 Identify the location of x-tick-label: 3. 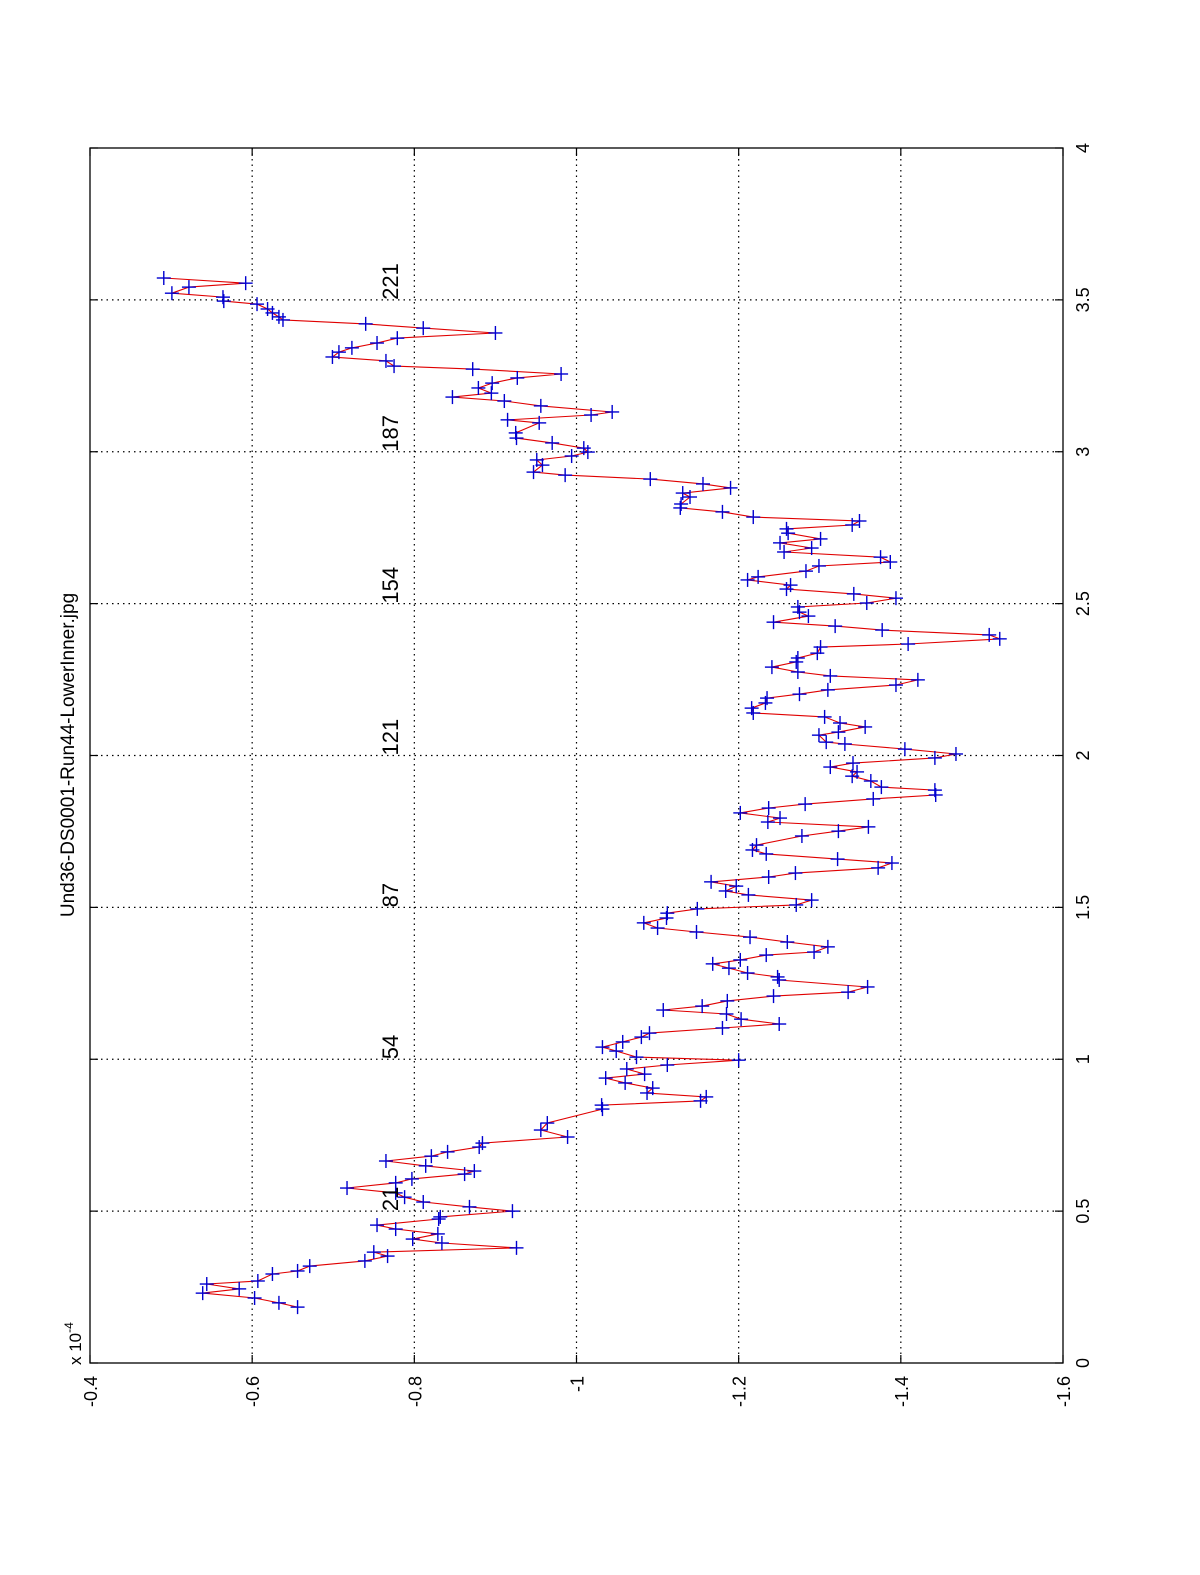
(1083, 452).